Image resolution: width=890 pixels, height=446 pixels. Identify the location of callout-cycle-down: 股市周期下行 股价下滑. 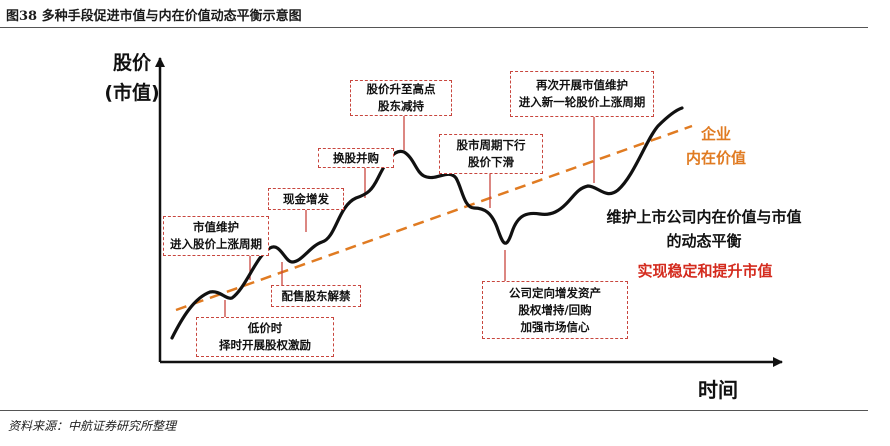
(491, 154).